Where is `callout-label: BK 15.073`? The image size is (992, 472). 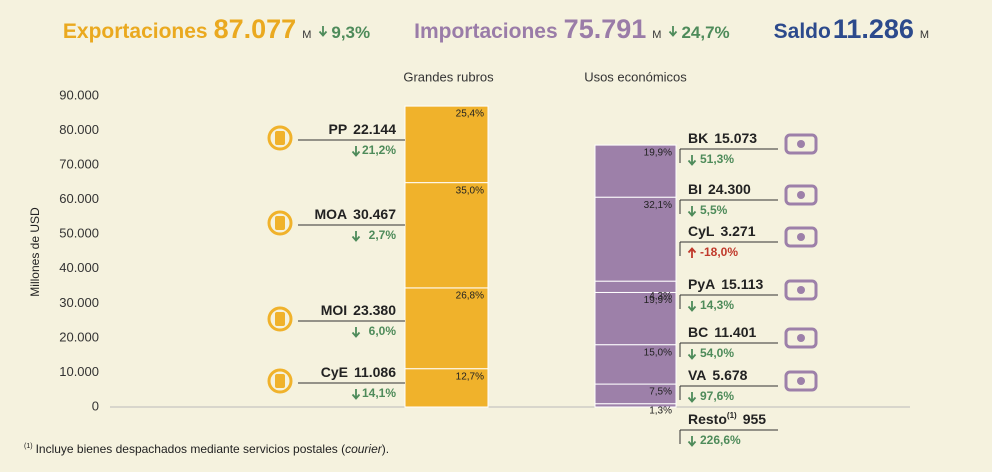
callout-label: BK 15.073 is located at coordinates (722, 138).